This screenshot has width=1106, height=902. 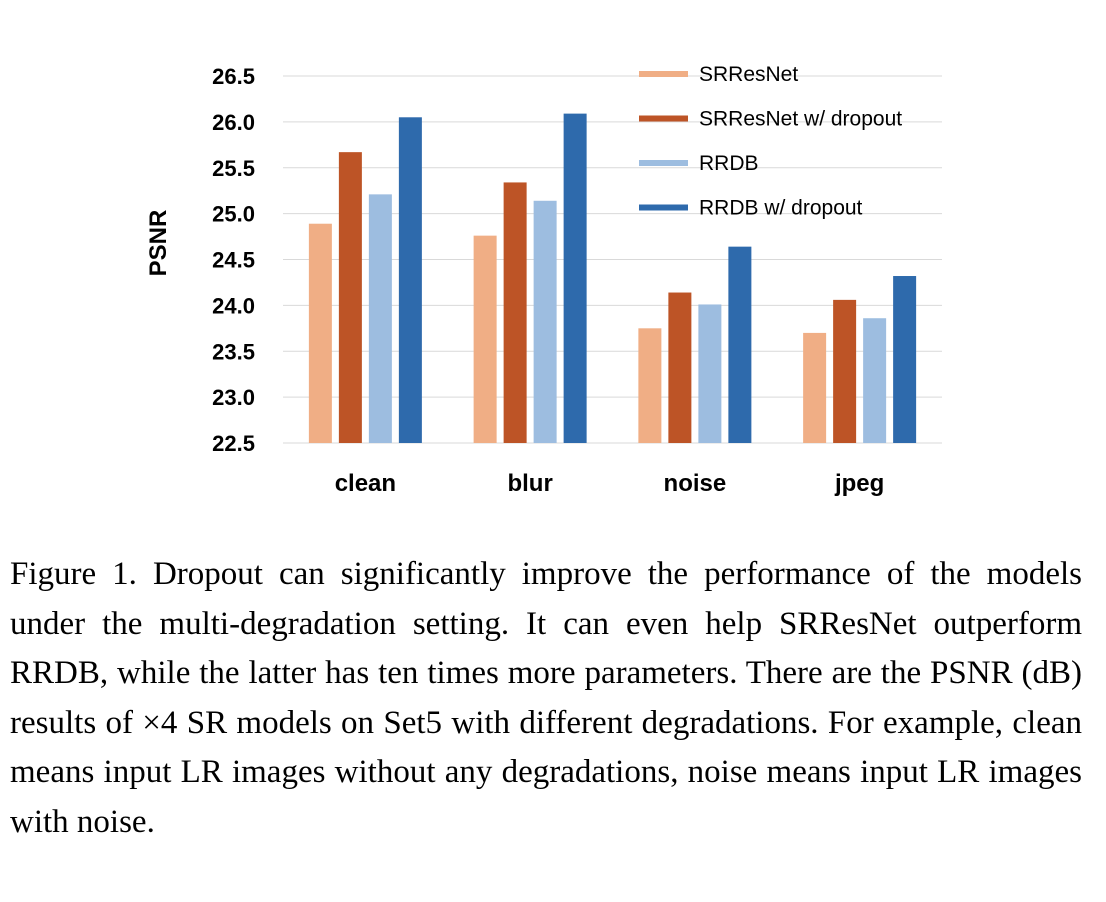 I want to click on bar-jpeg-rrdb-w-dropout, so click(x=904, y=359).